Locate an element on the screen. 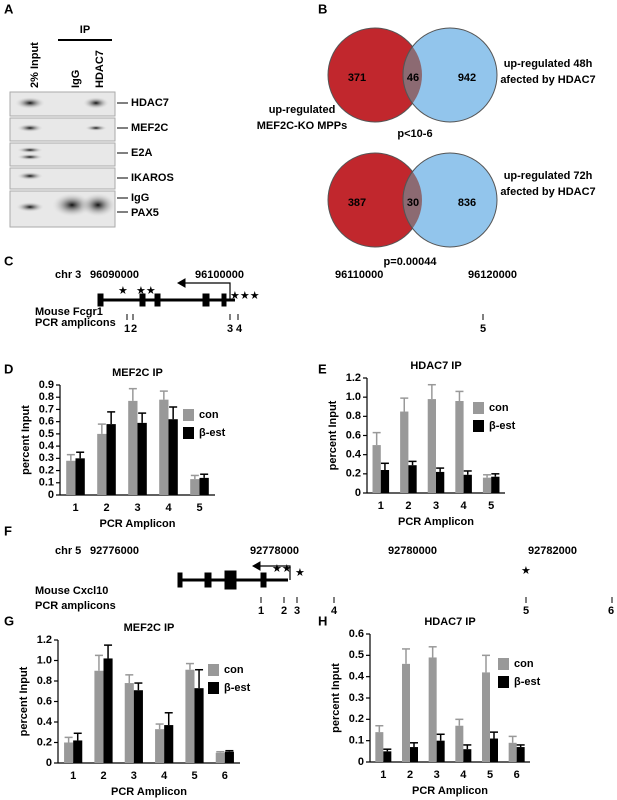 The height and width of the screenshot is (800, 617). y-tick-label: 0.5 is located at coordinates (46, 434).